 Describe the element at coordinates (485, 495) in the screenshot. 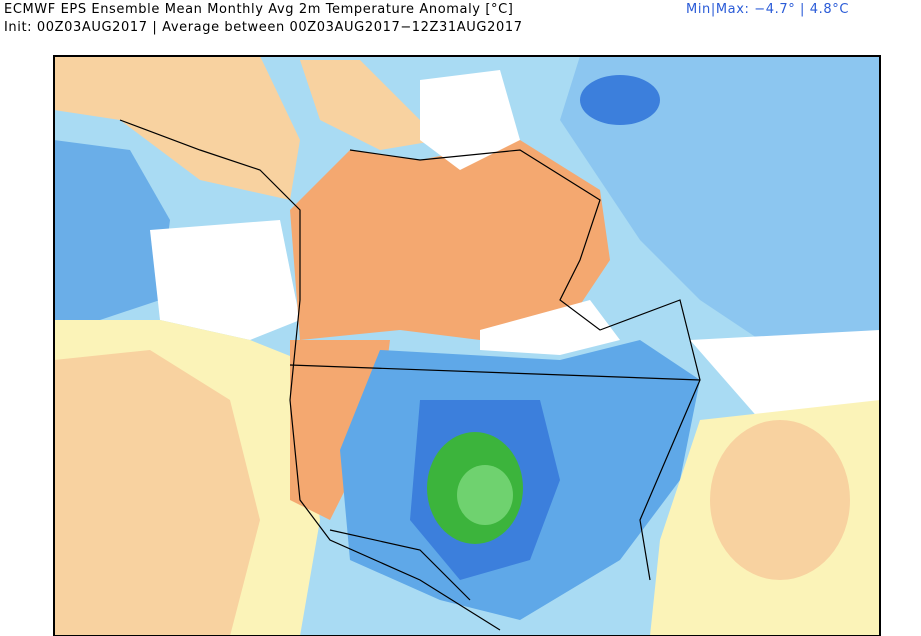

I see `coldest-core` at that location.